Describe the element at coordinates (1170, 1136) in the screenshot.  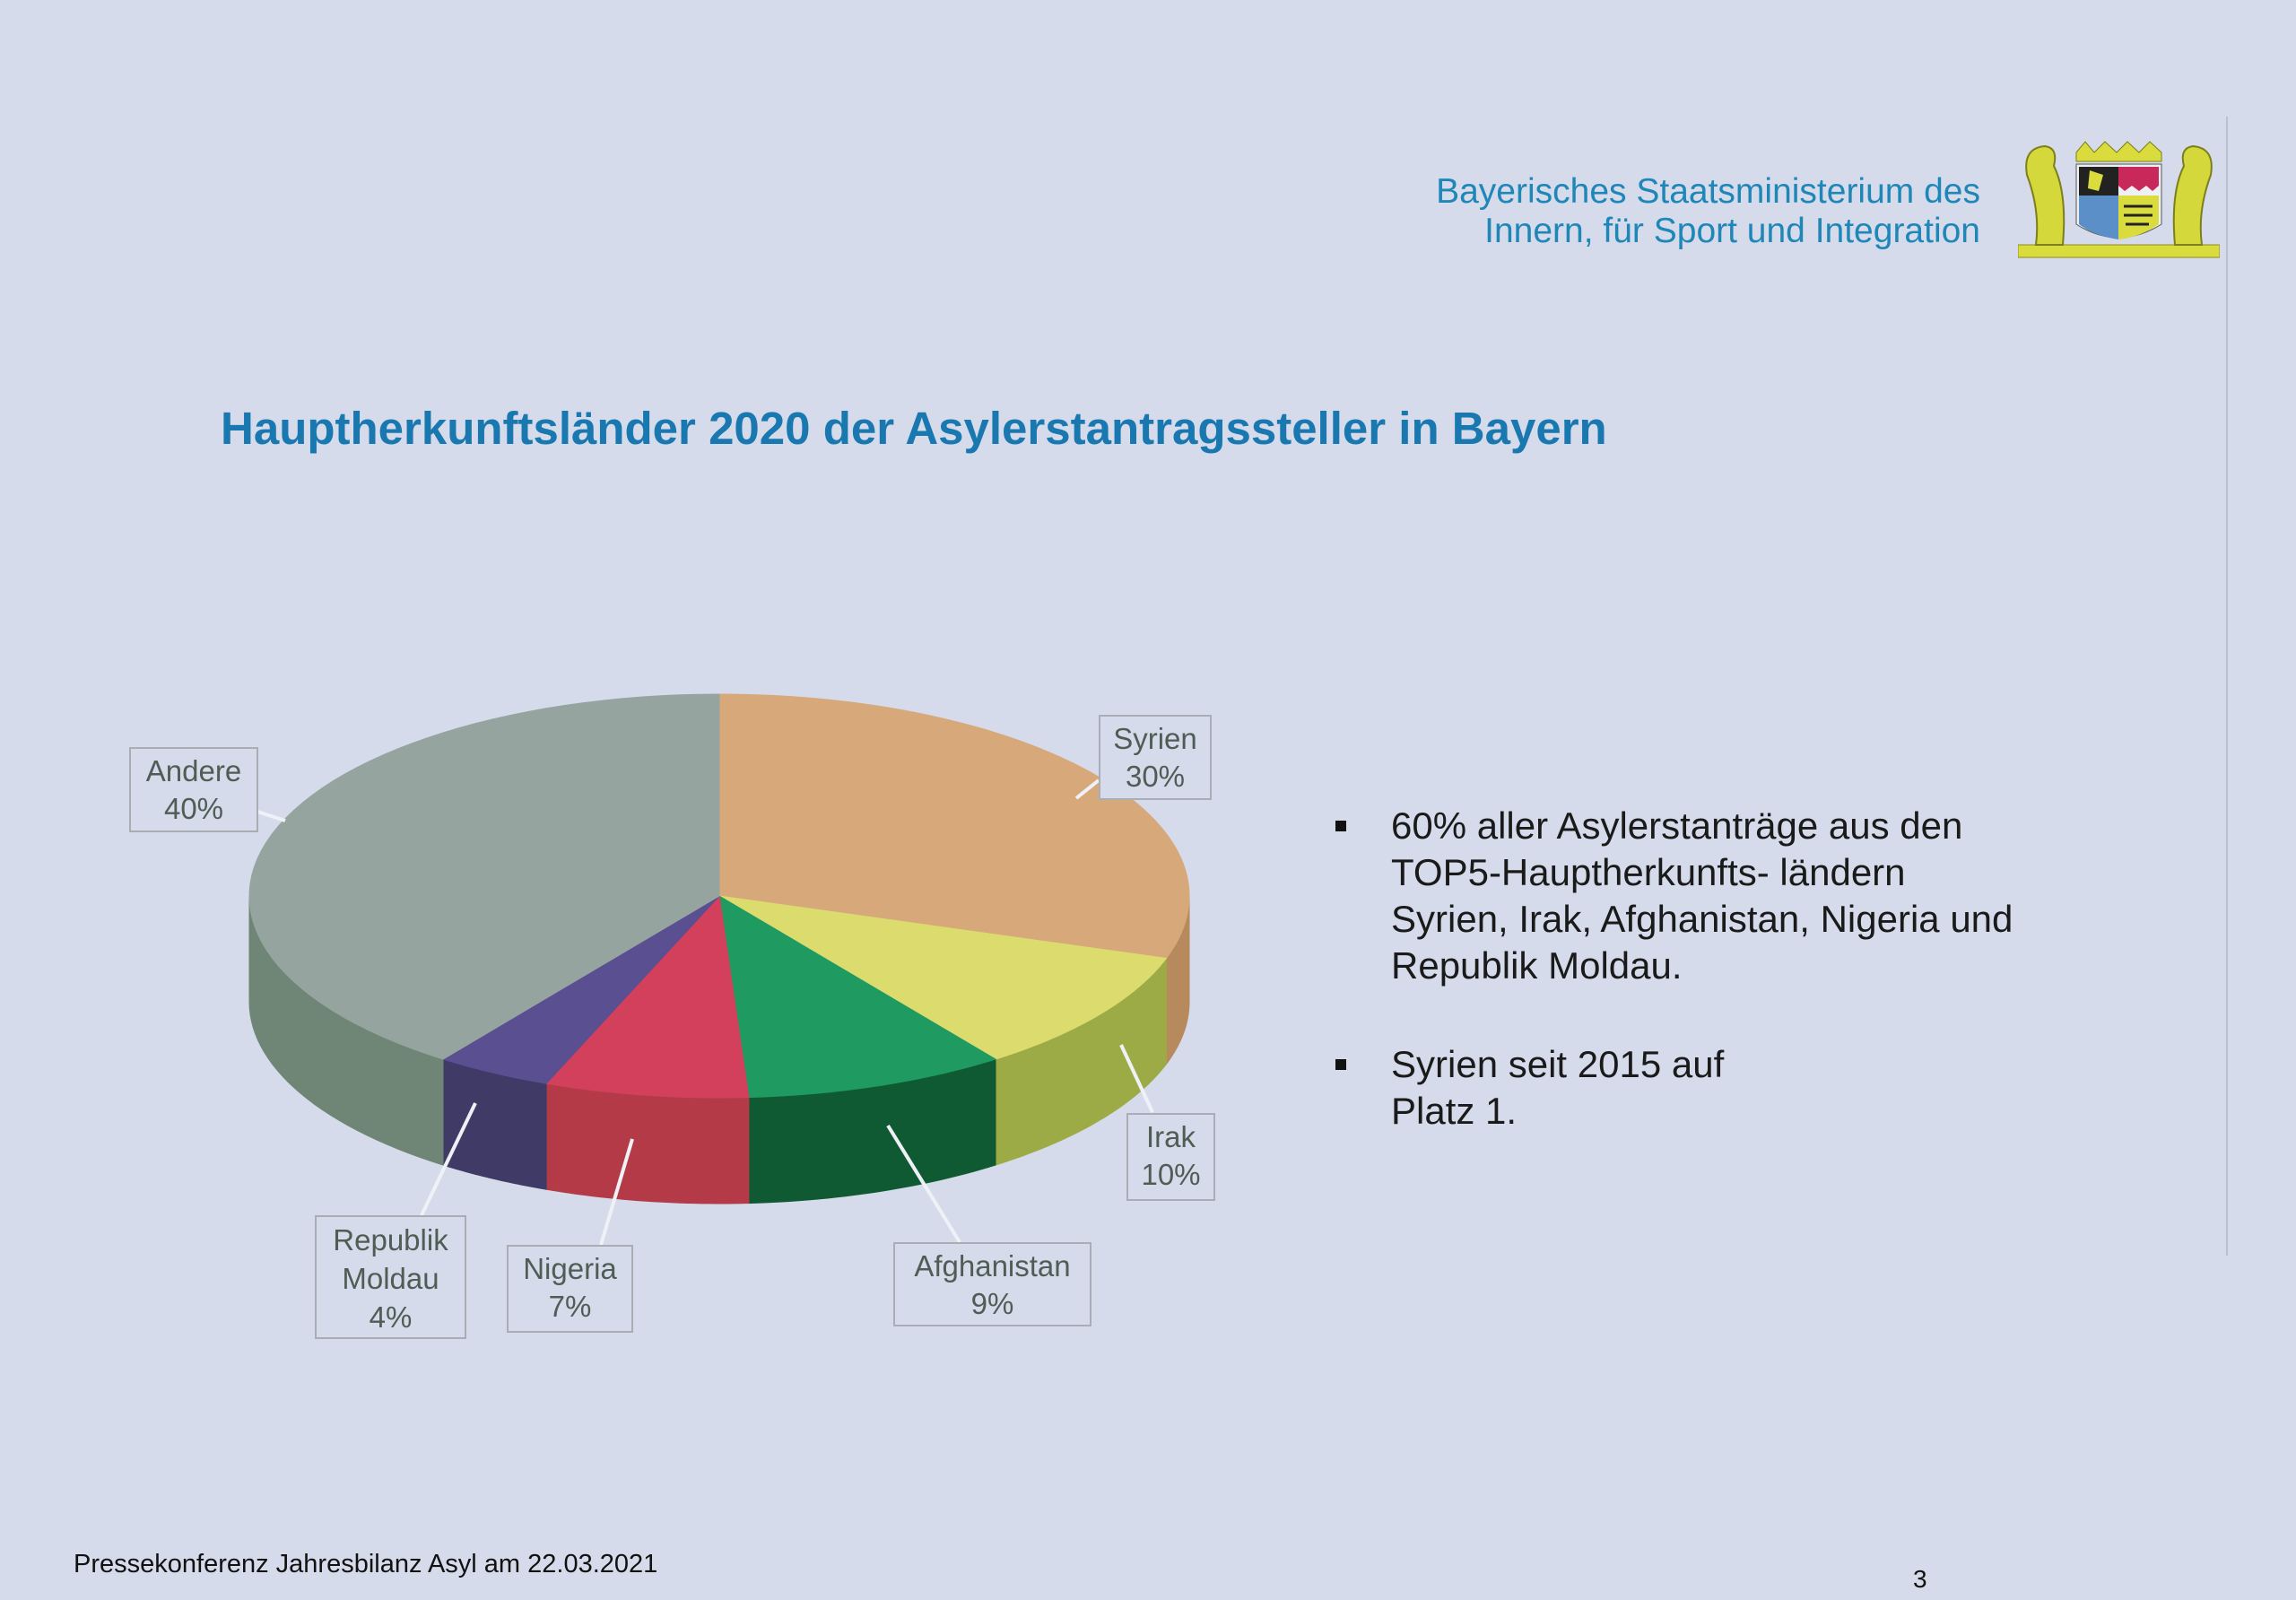
I see `label-irak-name: Irak` at that location.